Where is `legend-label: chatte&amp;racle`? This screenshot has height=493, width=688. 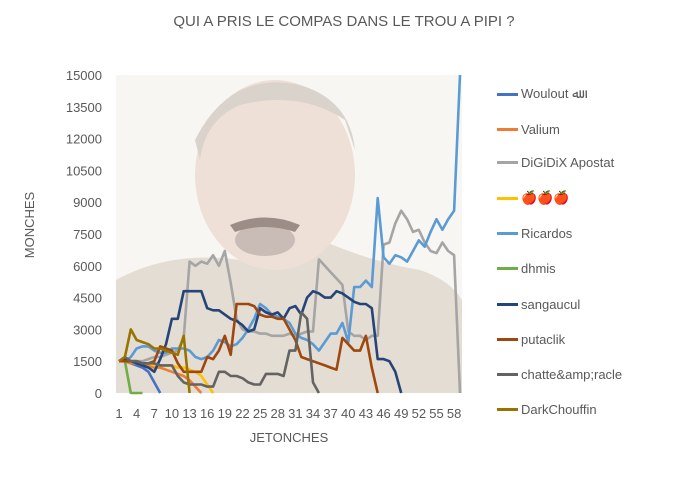 legend-label: chatte&amp;racle is located at coordinates (572, 374).